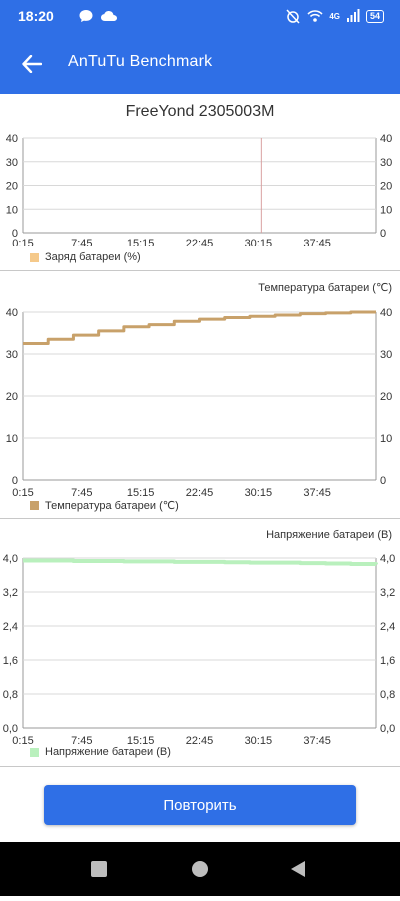  What do you see at coordinates (315, 16) in the screenshot?
I see `wifi-icon` at bounding box center [315, 16].